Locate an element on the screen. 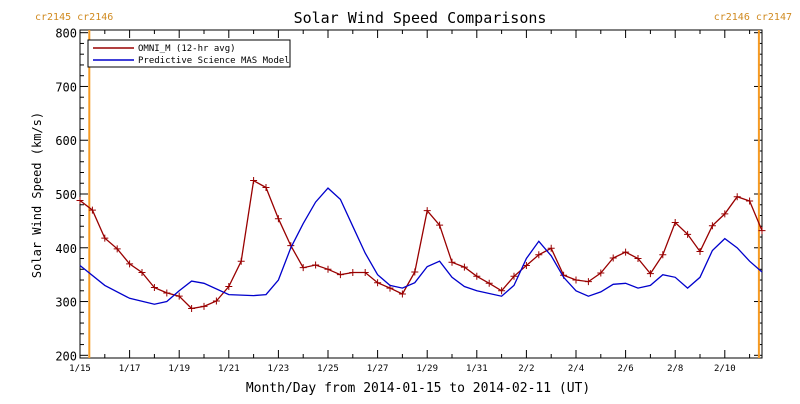  x-tick-label: 2/2 is located at coordinates (526, 369).